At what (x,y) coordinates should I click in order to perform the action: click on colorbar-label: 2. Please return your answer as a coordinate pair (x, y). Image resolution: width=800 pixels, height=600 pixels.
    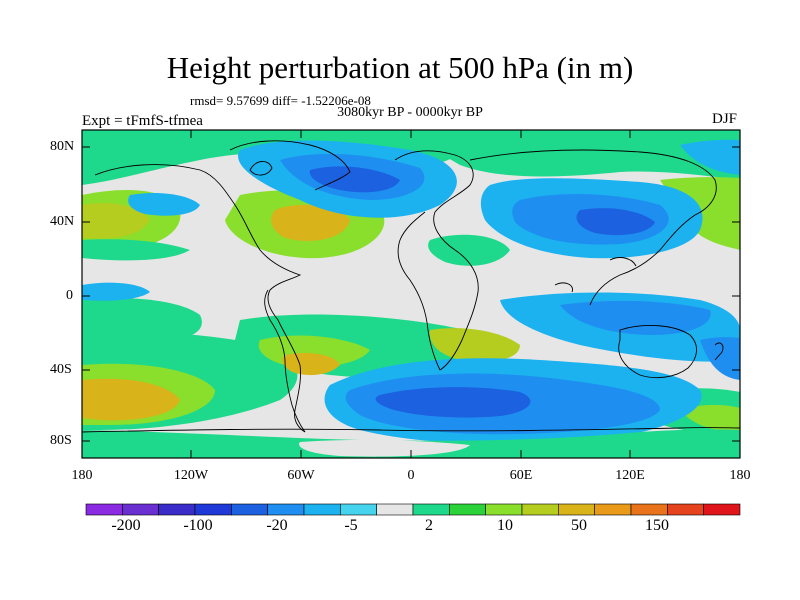
    Looking at the image, I should click on (429, 525).